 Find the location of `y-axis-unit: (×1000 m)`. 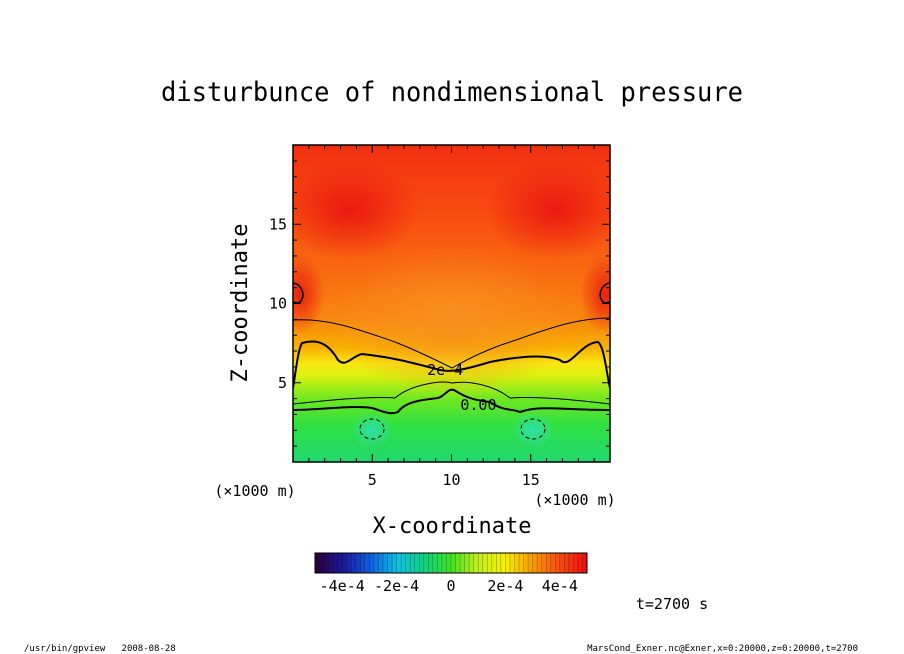

y-axis-unit: (×1000 m) is located at coordinates (254, 491).